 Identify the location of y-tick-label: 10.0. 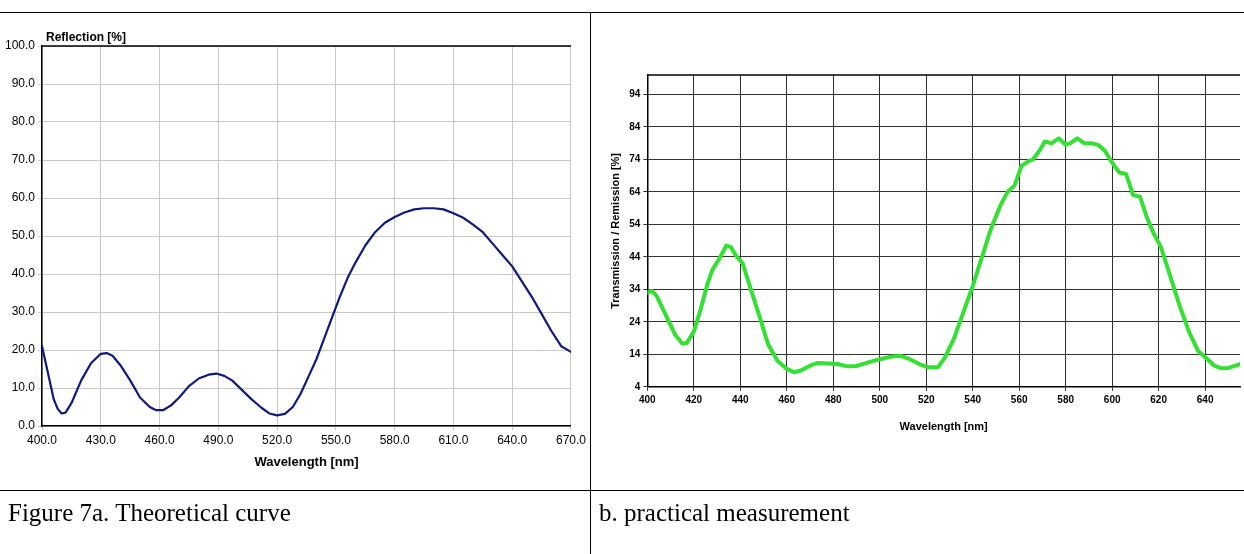
(23, 387).